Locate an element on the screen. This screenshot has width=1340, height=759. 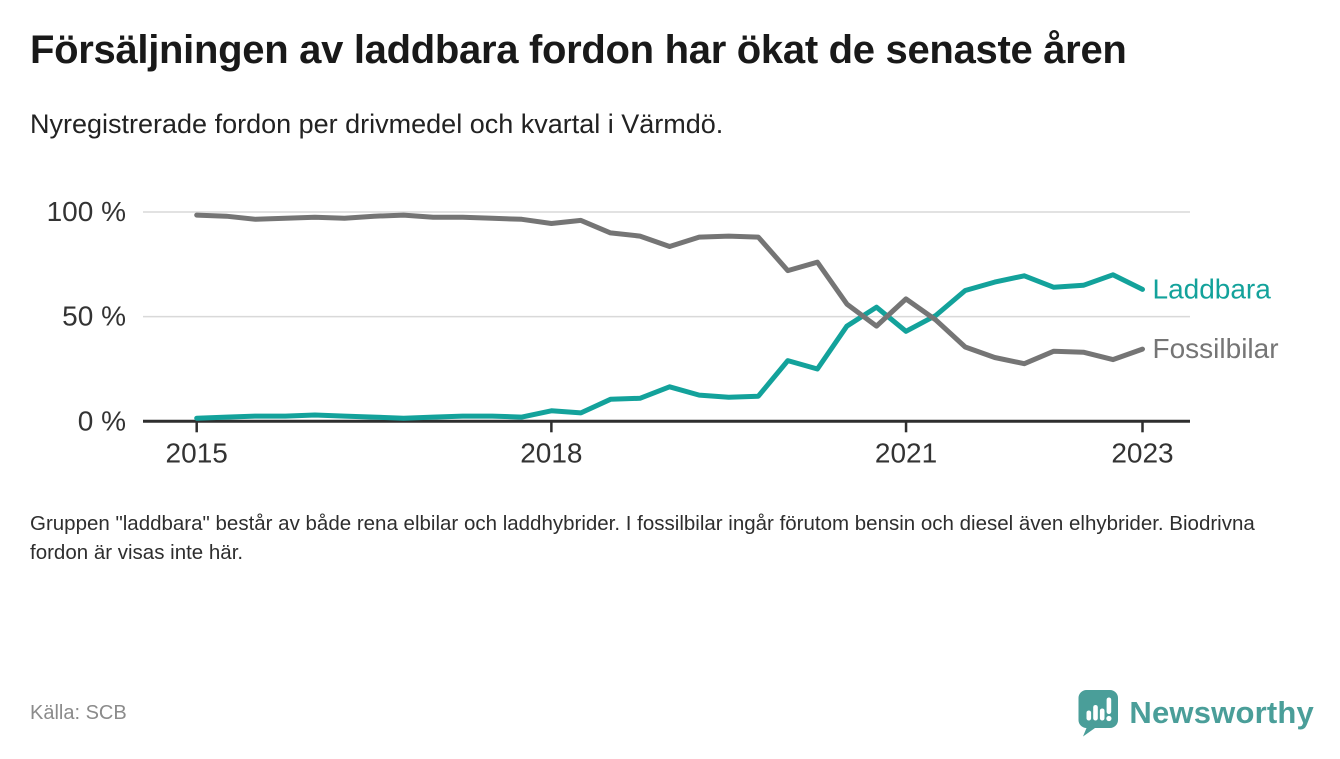
source-label: Källa: SCB is located at coordinates (78, 712).